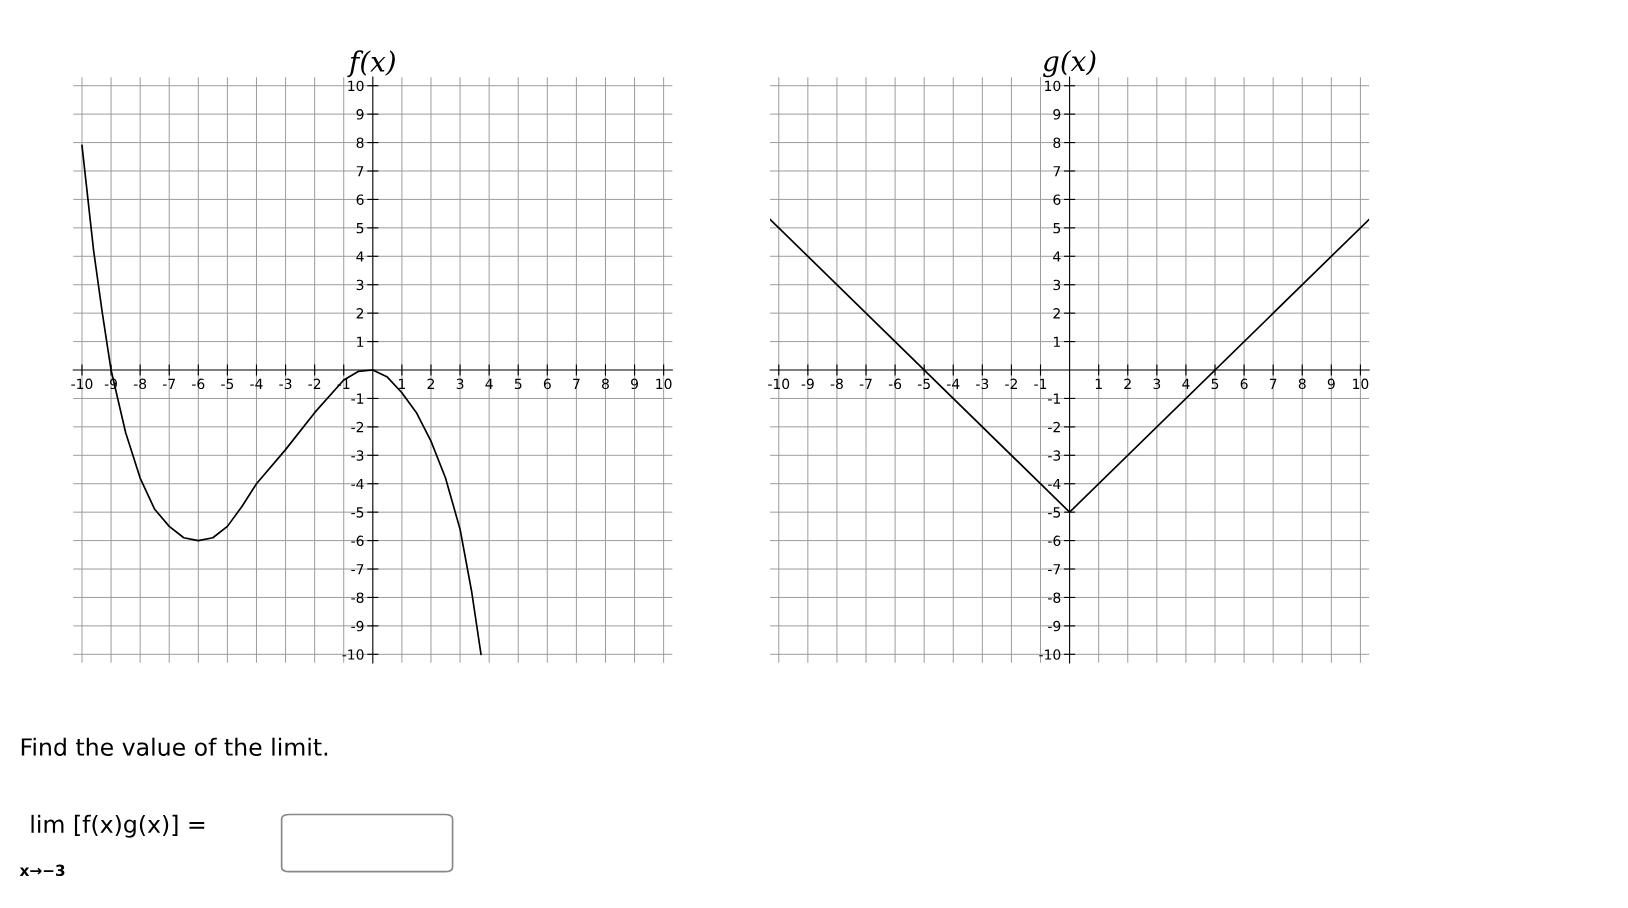 Image resolution: width=1628 pixels, height=908 pixels. I want to click on chart-title: f(x), so click(371, 64).